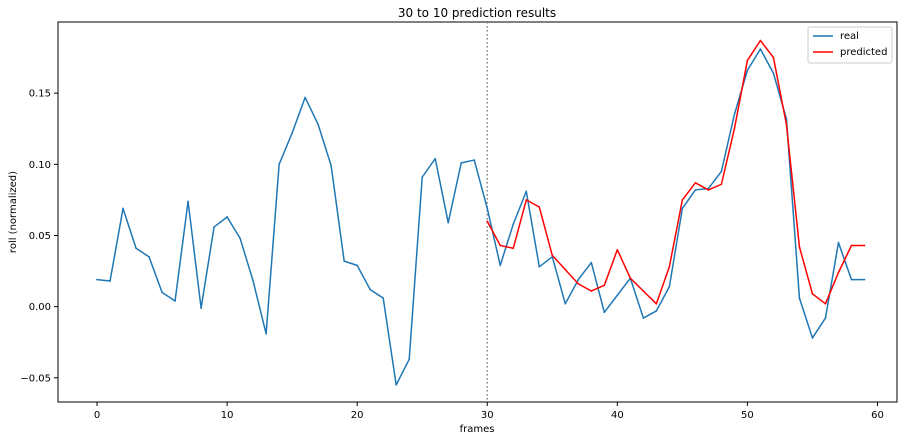 Image resolution: width=903 pixels, height=441 pixels. I want to click on x-tick-label: 10, so click(227, 415).